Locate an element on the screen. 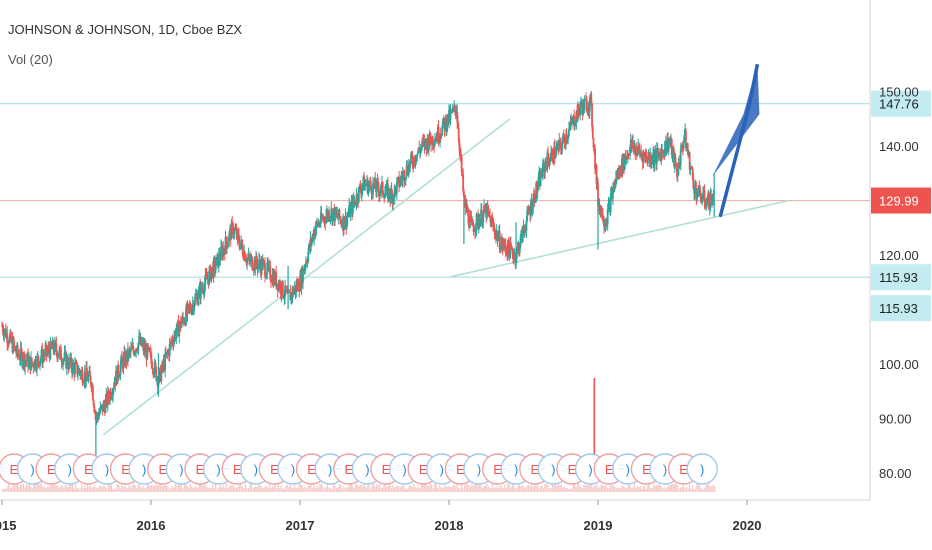  price-level-label: 115.93 is located at coordinates (898, 308).